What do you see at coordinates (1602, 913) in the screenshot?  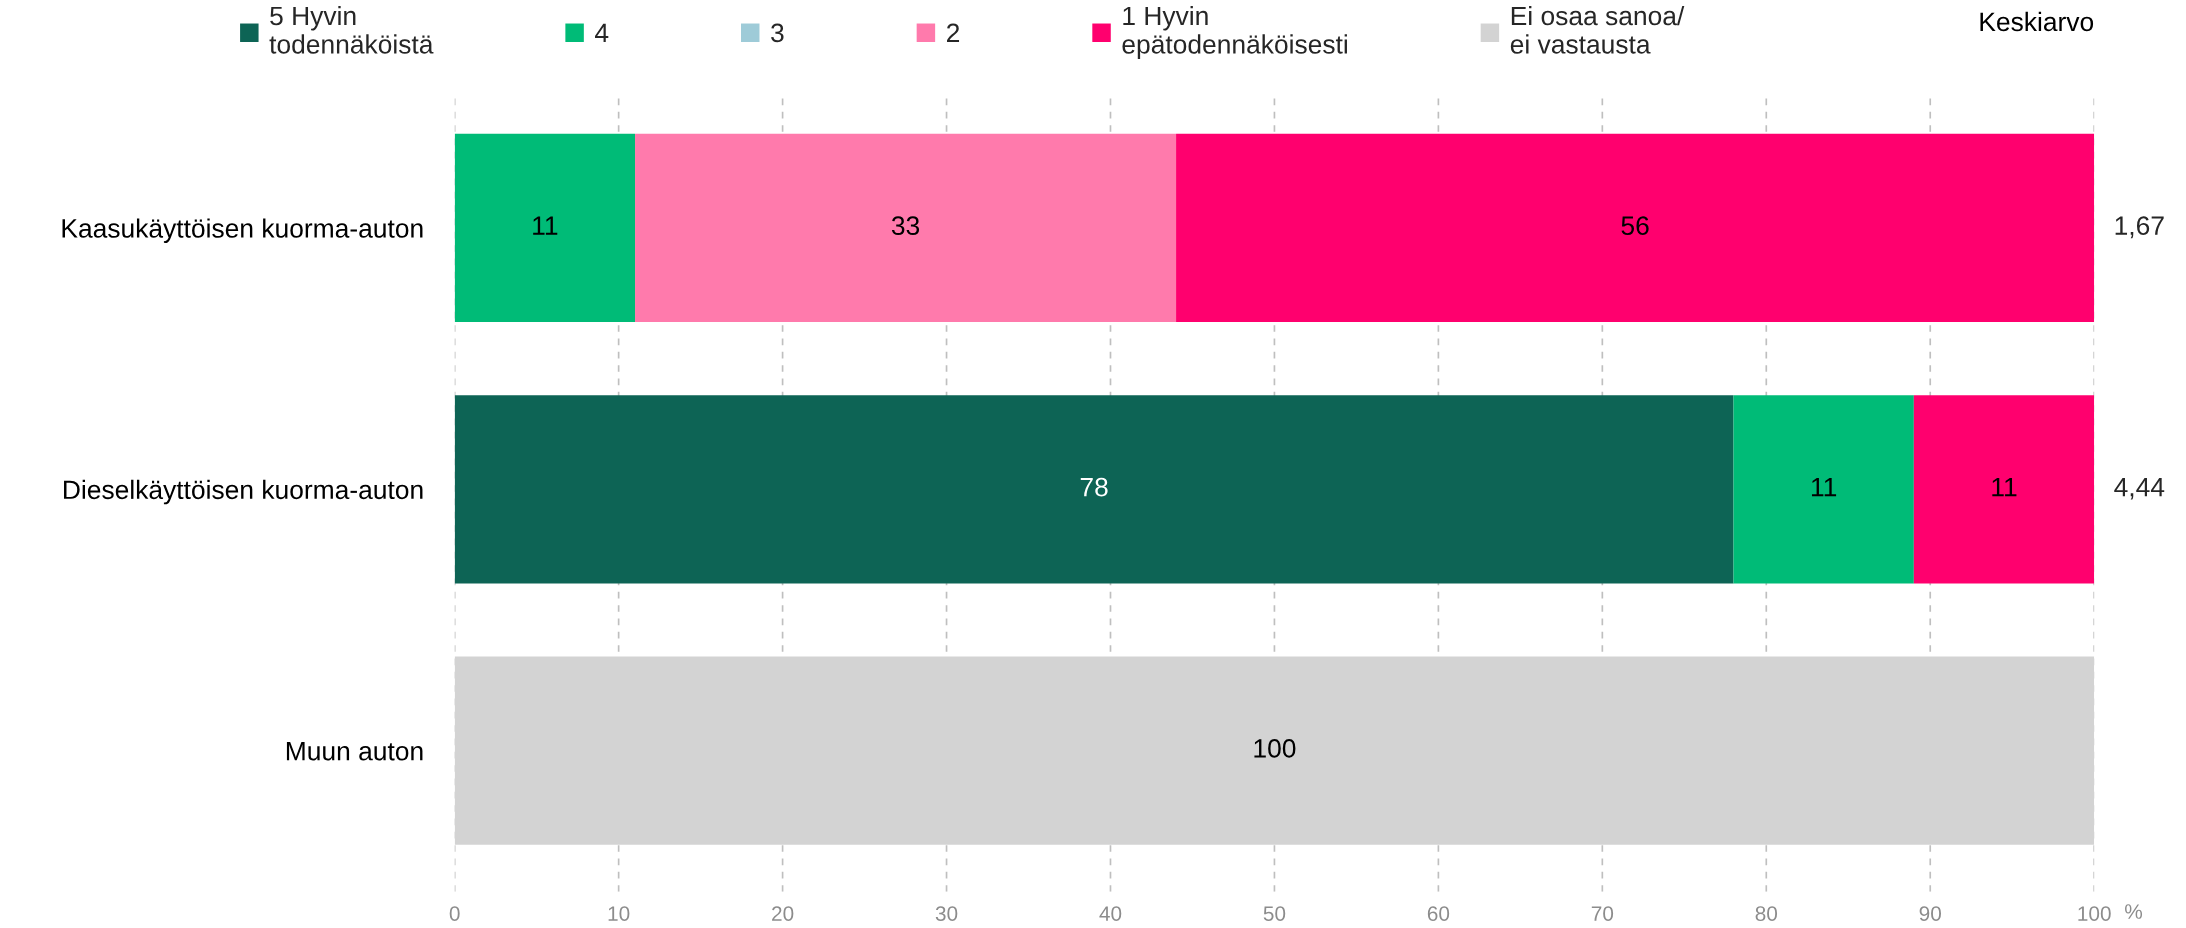 I see `x-tick-label: 70` at bounding box center [1602, 913].